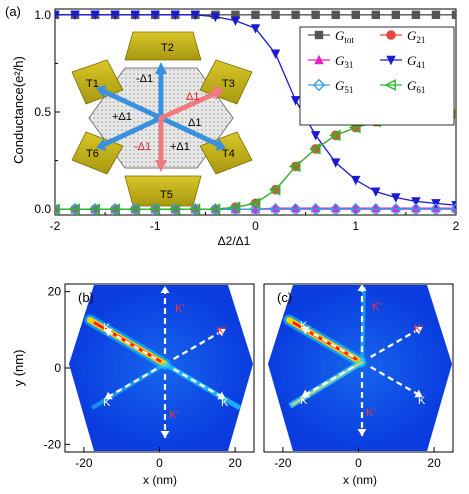  I want to click on legend-entry-sub: tot, so click(349, 40).